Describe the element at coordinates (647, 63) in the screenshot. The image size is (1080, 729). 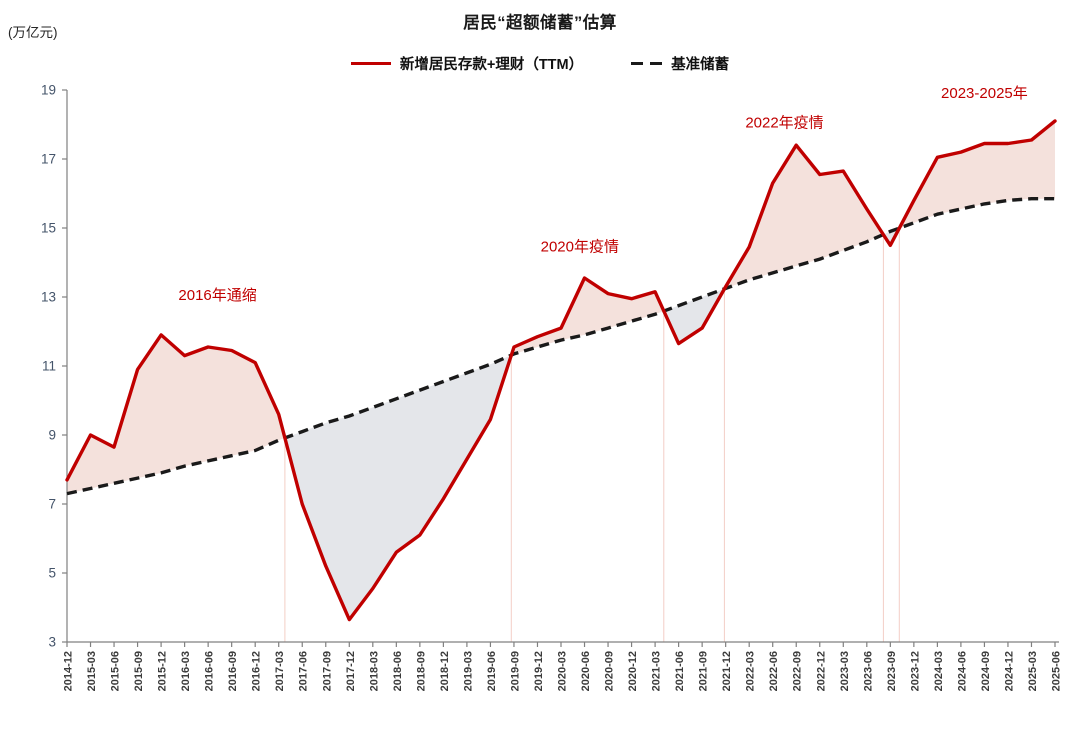
I see `dashed-black-line-swatch-icon` at that location.